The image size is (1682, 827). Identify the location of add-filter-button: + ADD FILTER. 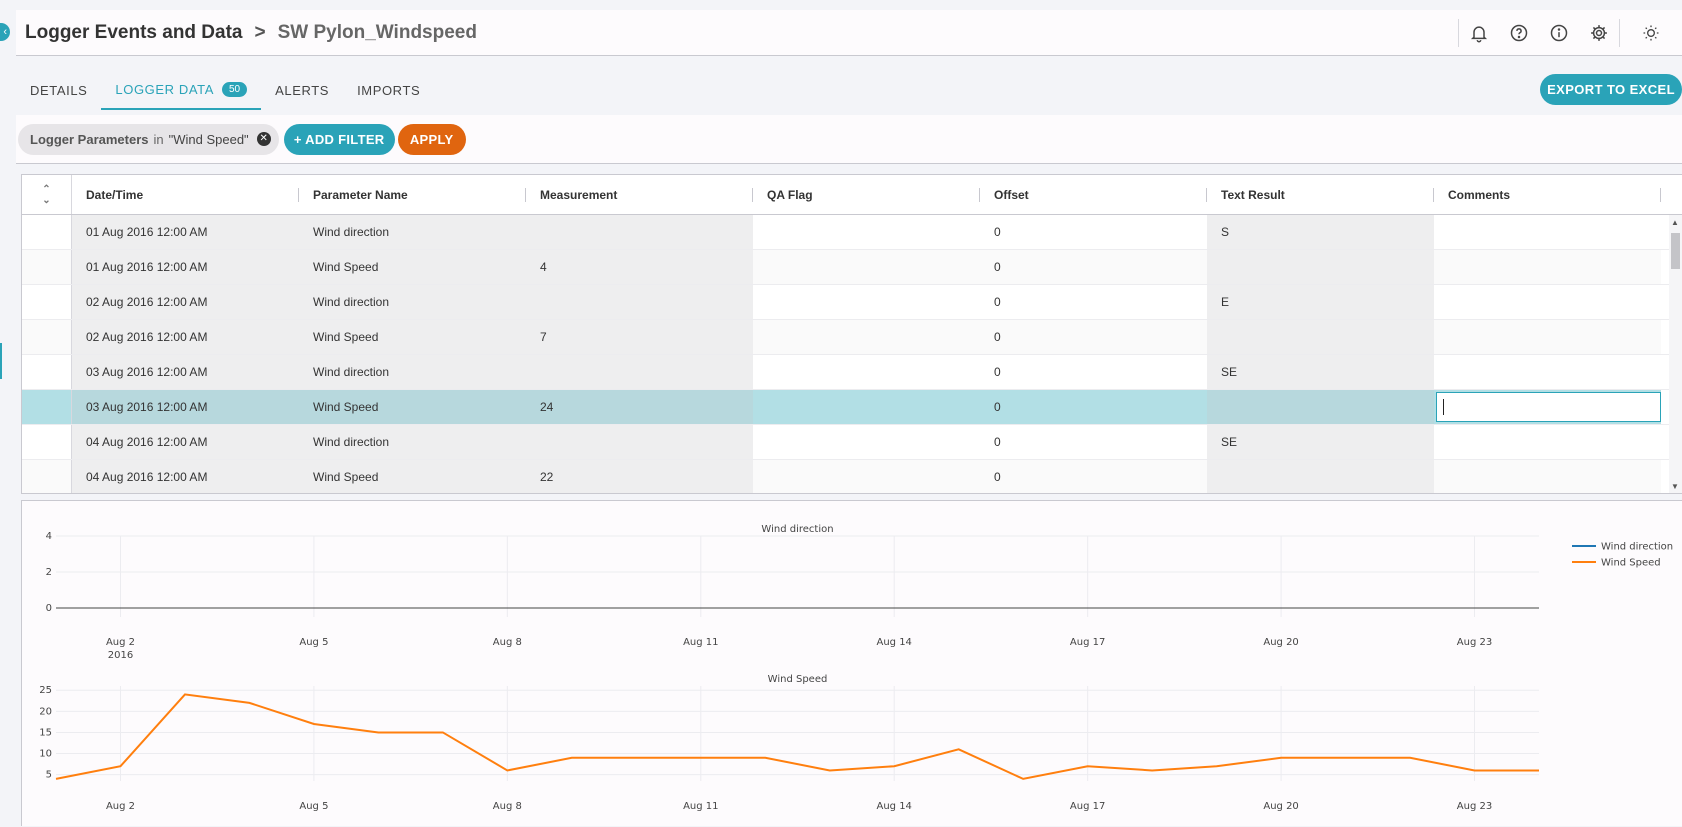
(339, 139).